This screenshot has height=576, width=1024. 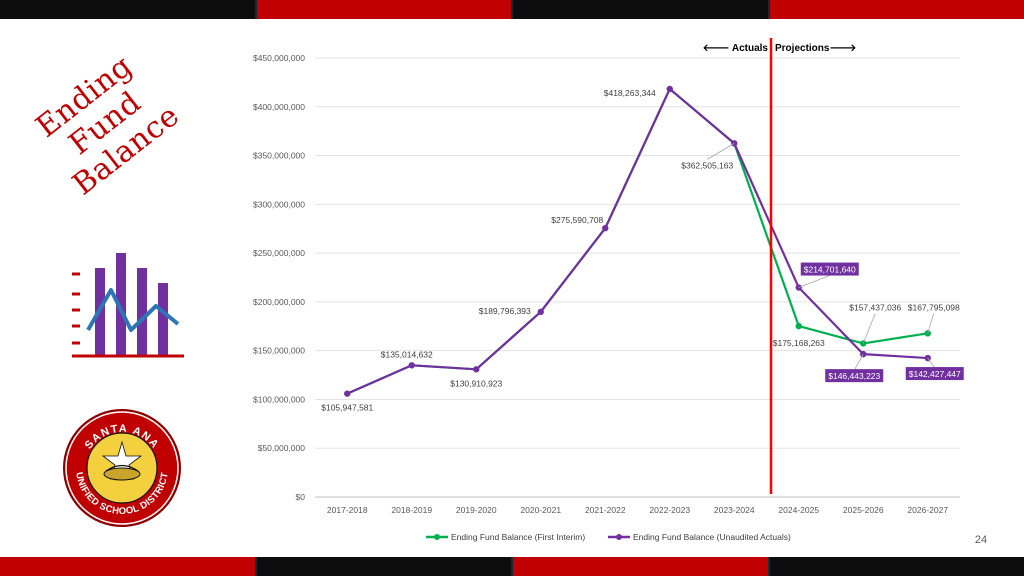 I want to click on legend-label: Ending Fund Balance (First Interim), so click(x=518, y=537).